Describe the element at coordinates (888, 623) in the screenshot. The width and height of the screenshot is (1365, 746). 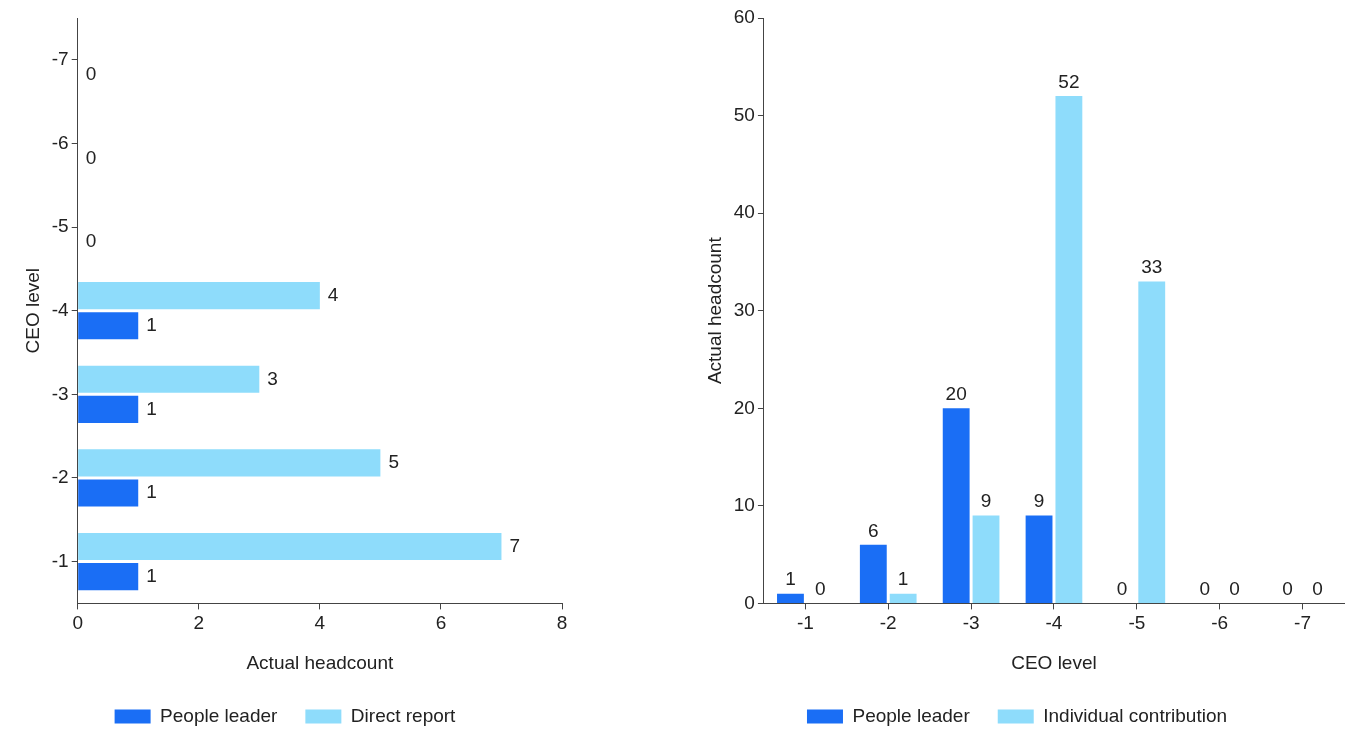
I see `x-tick-label: -2` at that location.